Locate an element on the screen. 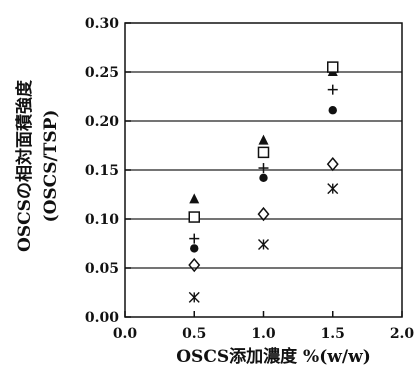 The height and width of the screenshot is (377, 419). x-axis-label: OSCS添加濃度 %(w/w) is located at coordinates (273, 356).